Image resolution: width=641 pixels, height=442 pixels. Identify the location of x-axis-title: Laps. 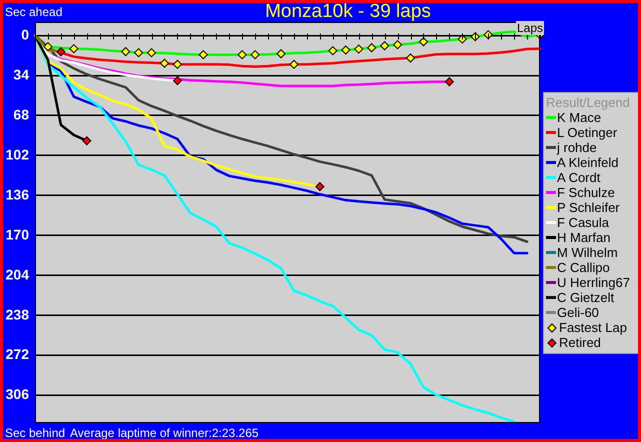
(530, 28).